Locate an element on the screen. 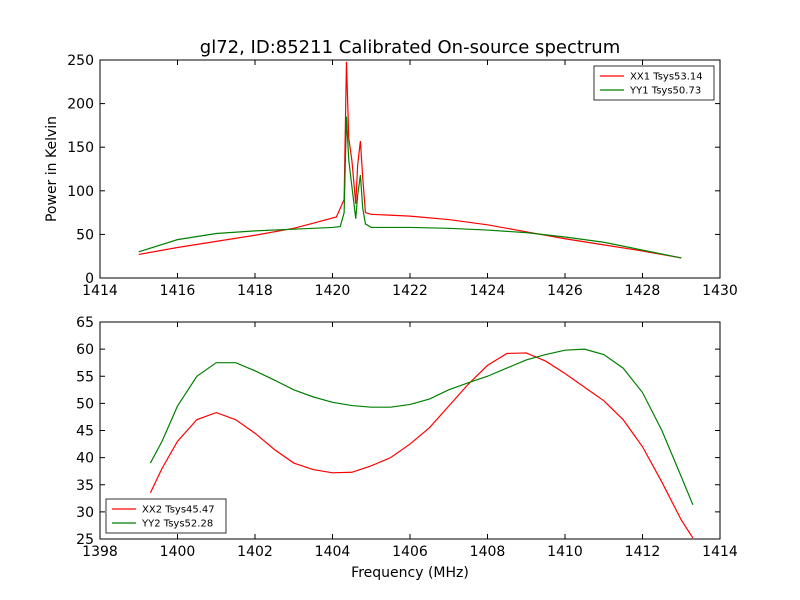 The image size is (800, 600). x-tick-label: 1424 is located at coordinates (488, 291).